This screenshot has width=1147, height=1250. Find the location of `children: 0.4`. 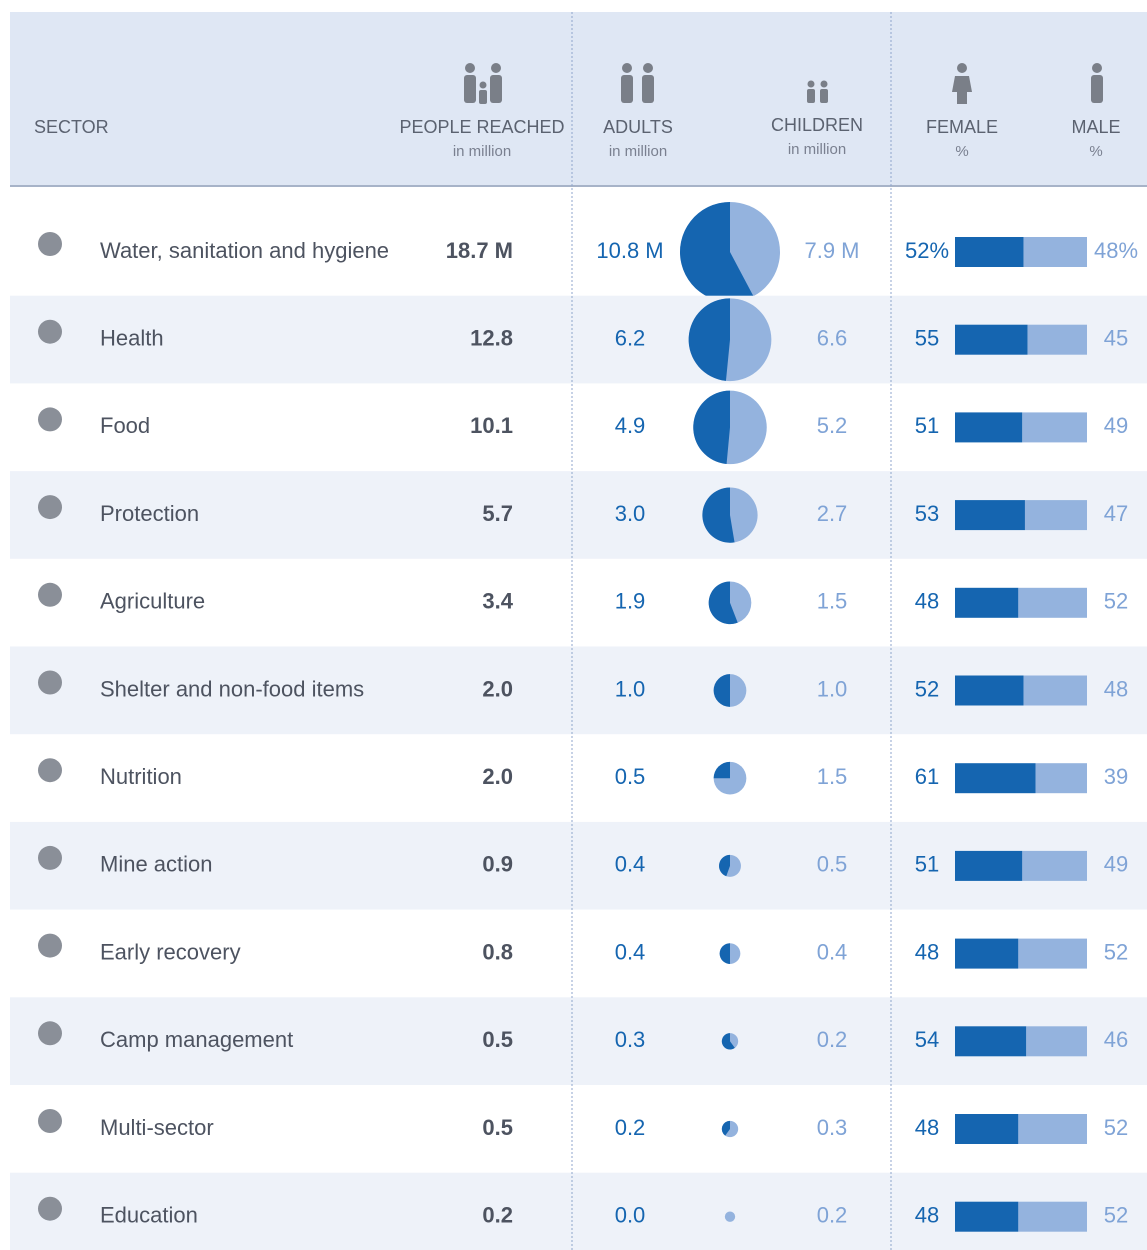

children: 0.4 is located at coordinates (832, 951).